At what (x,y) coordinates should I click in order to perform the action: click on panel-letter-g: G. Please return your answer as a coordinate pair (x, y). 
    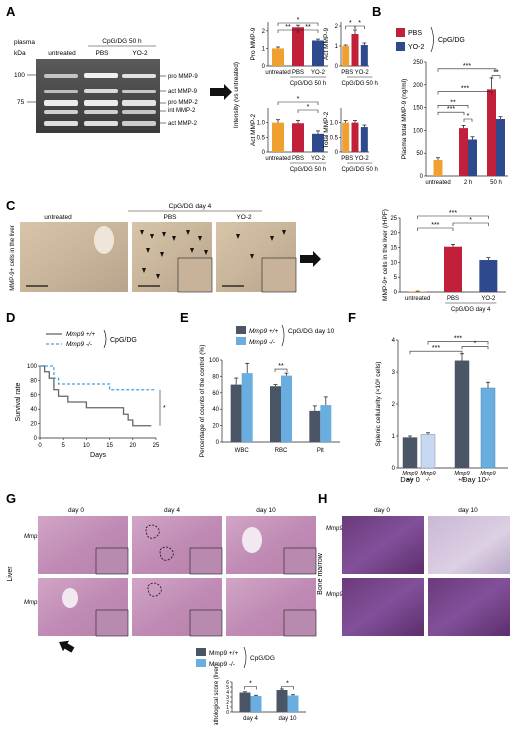
    Looking at the image, I should click on (11, 498).